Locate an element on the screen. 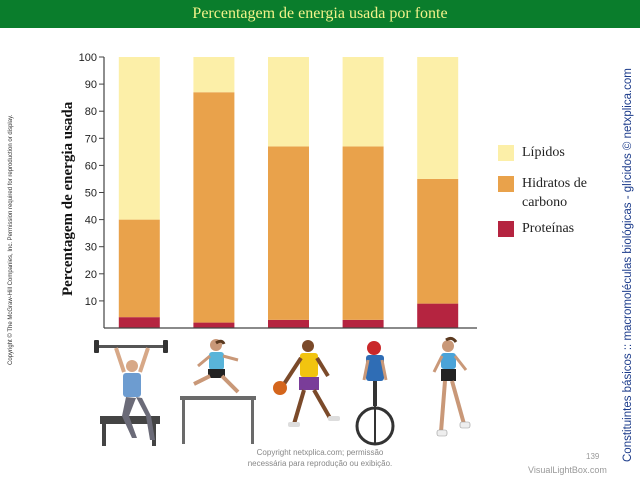 The image size is (640, 480). y-tick-label: 20 is located at coordinates (91, 275).